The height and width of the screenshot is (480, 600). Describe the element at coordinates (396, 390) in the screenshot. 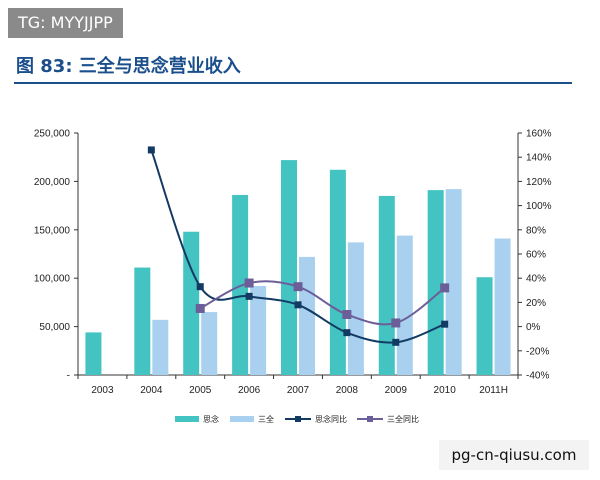

I see `x-tick-label: 2009` at that location.